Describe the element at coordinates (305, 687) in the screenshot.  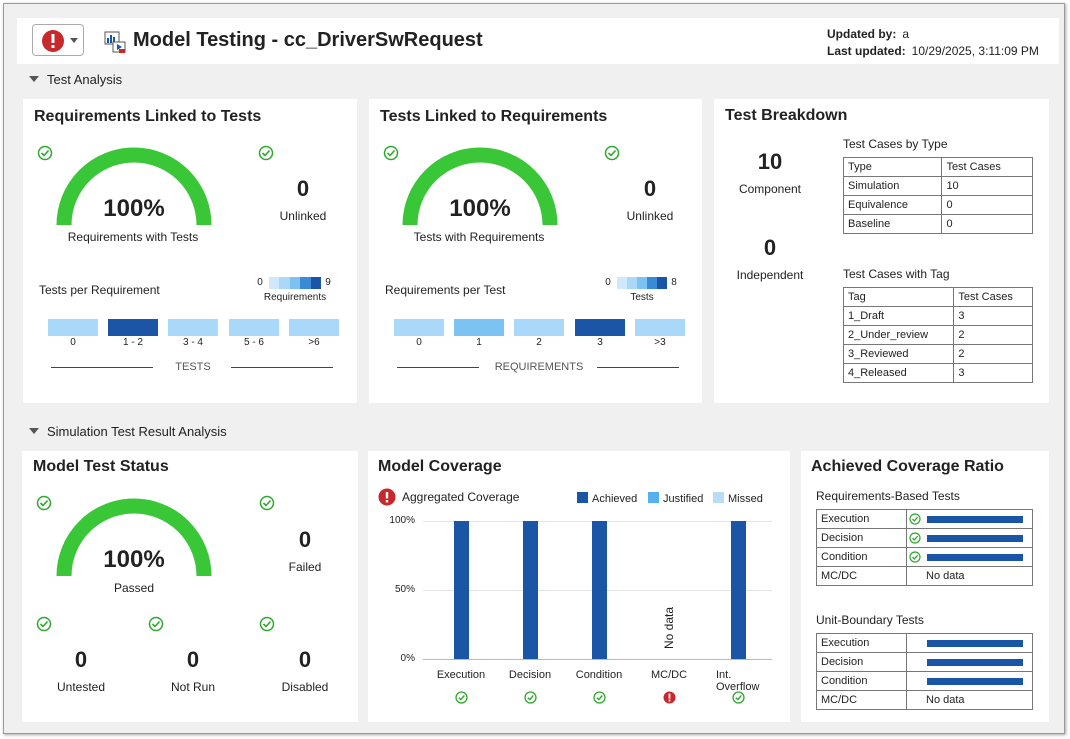
I see `disabled-label: Disabled` at that location.